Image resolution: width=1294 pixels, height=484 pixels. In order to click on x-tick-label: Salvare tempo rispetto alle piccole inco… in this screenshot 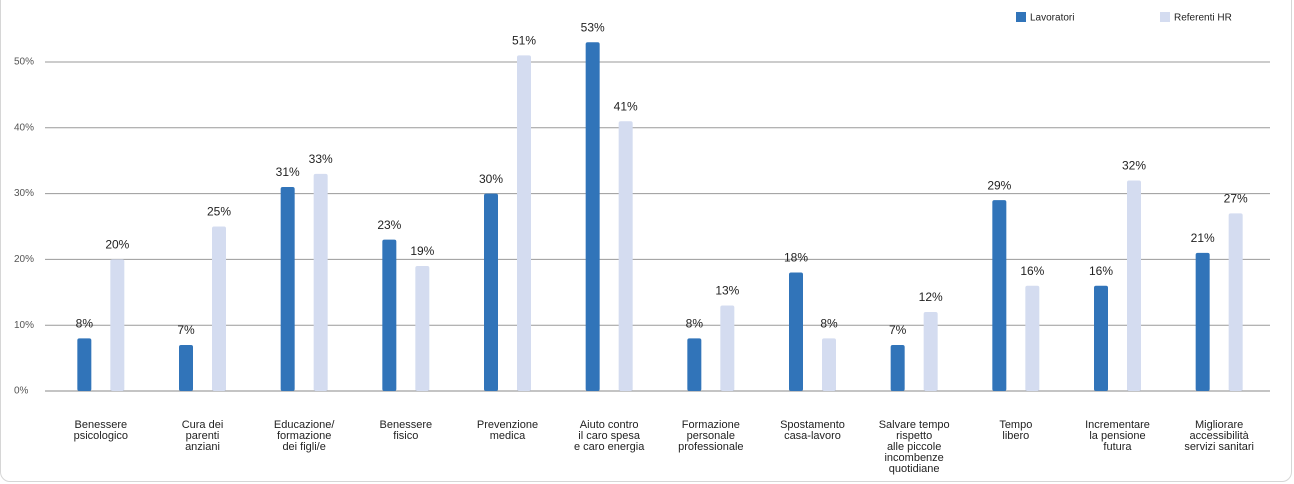, I will do `click(914, 447)`.